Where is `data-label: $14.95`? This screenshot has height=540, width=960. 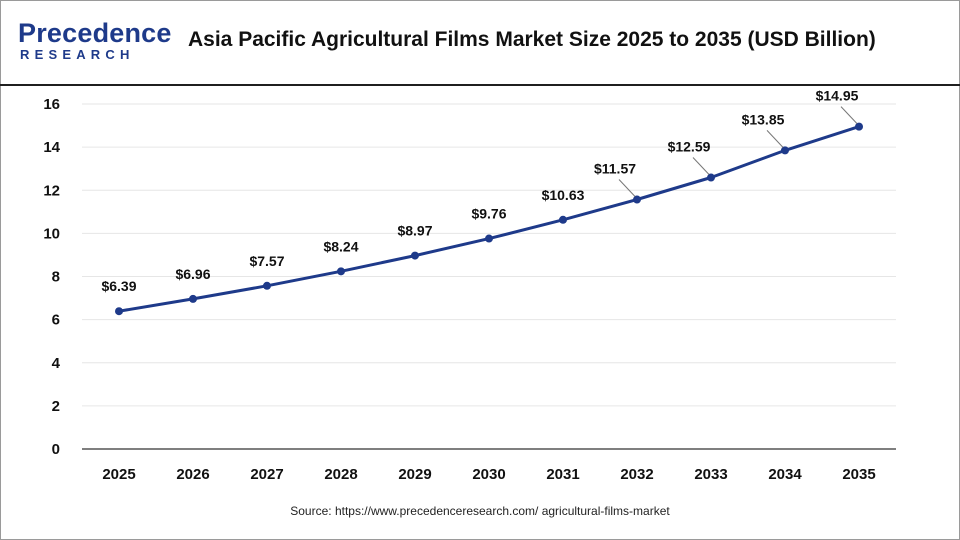
data-label: $14.95 is located at coordinates (837, 96).